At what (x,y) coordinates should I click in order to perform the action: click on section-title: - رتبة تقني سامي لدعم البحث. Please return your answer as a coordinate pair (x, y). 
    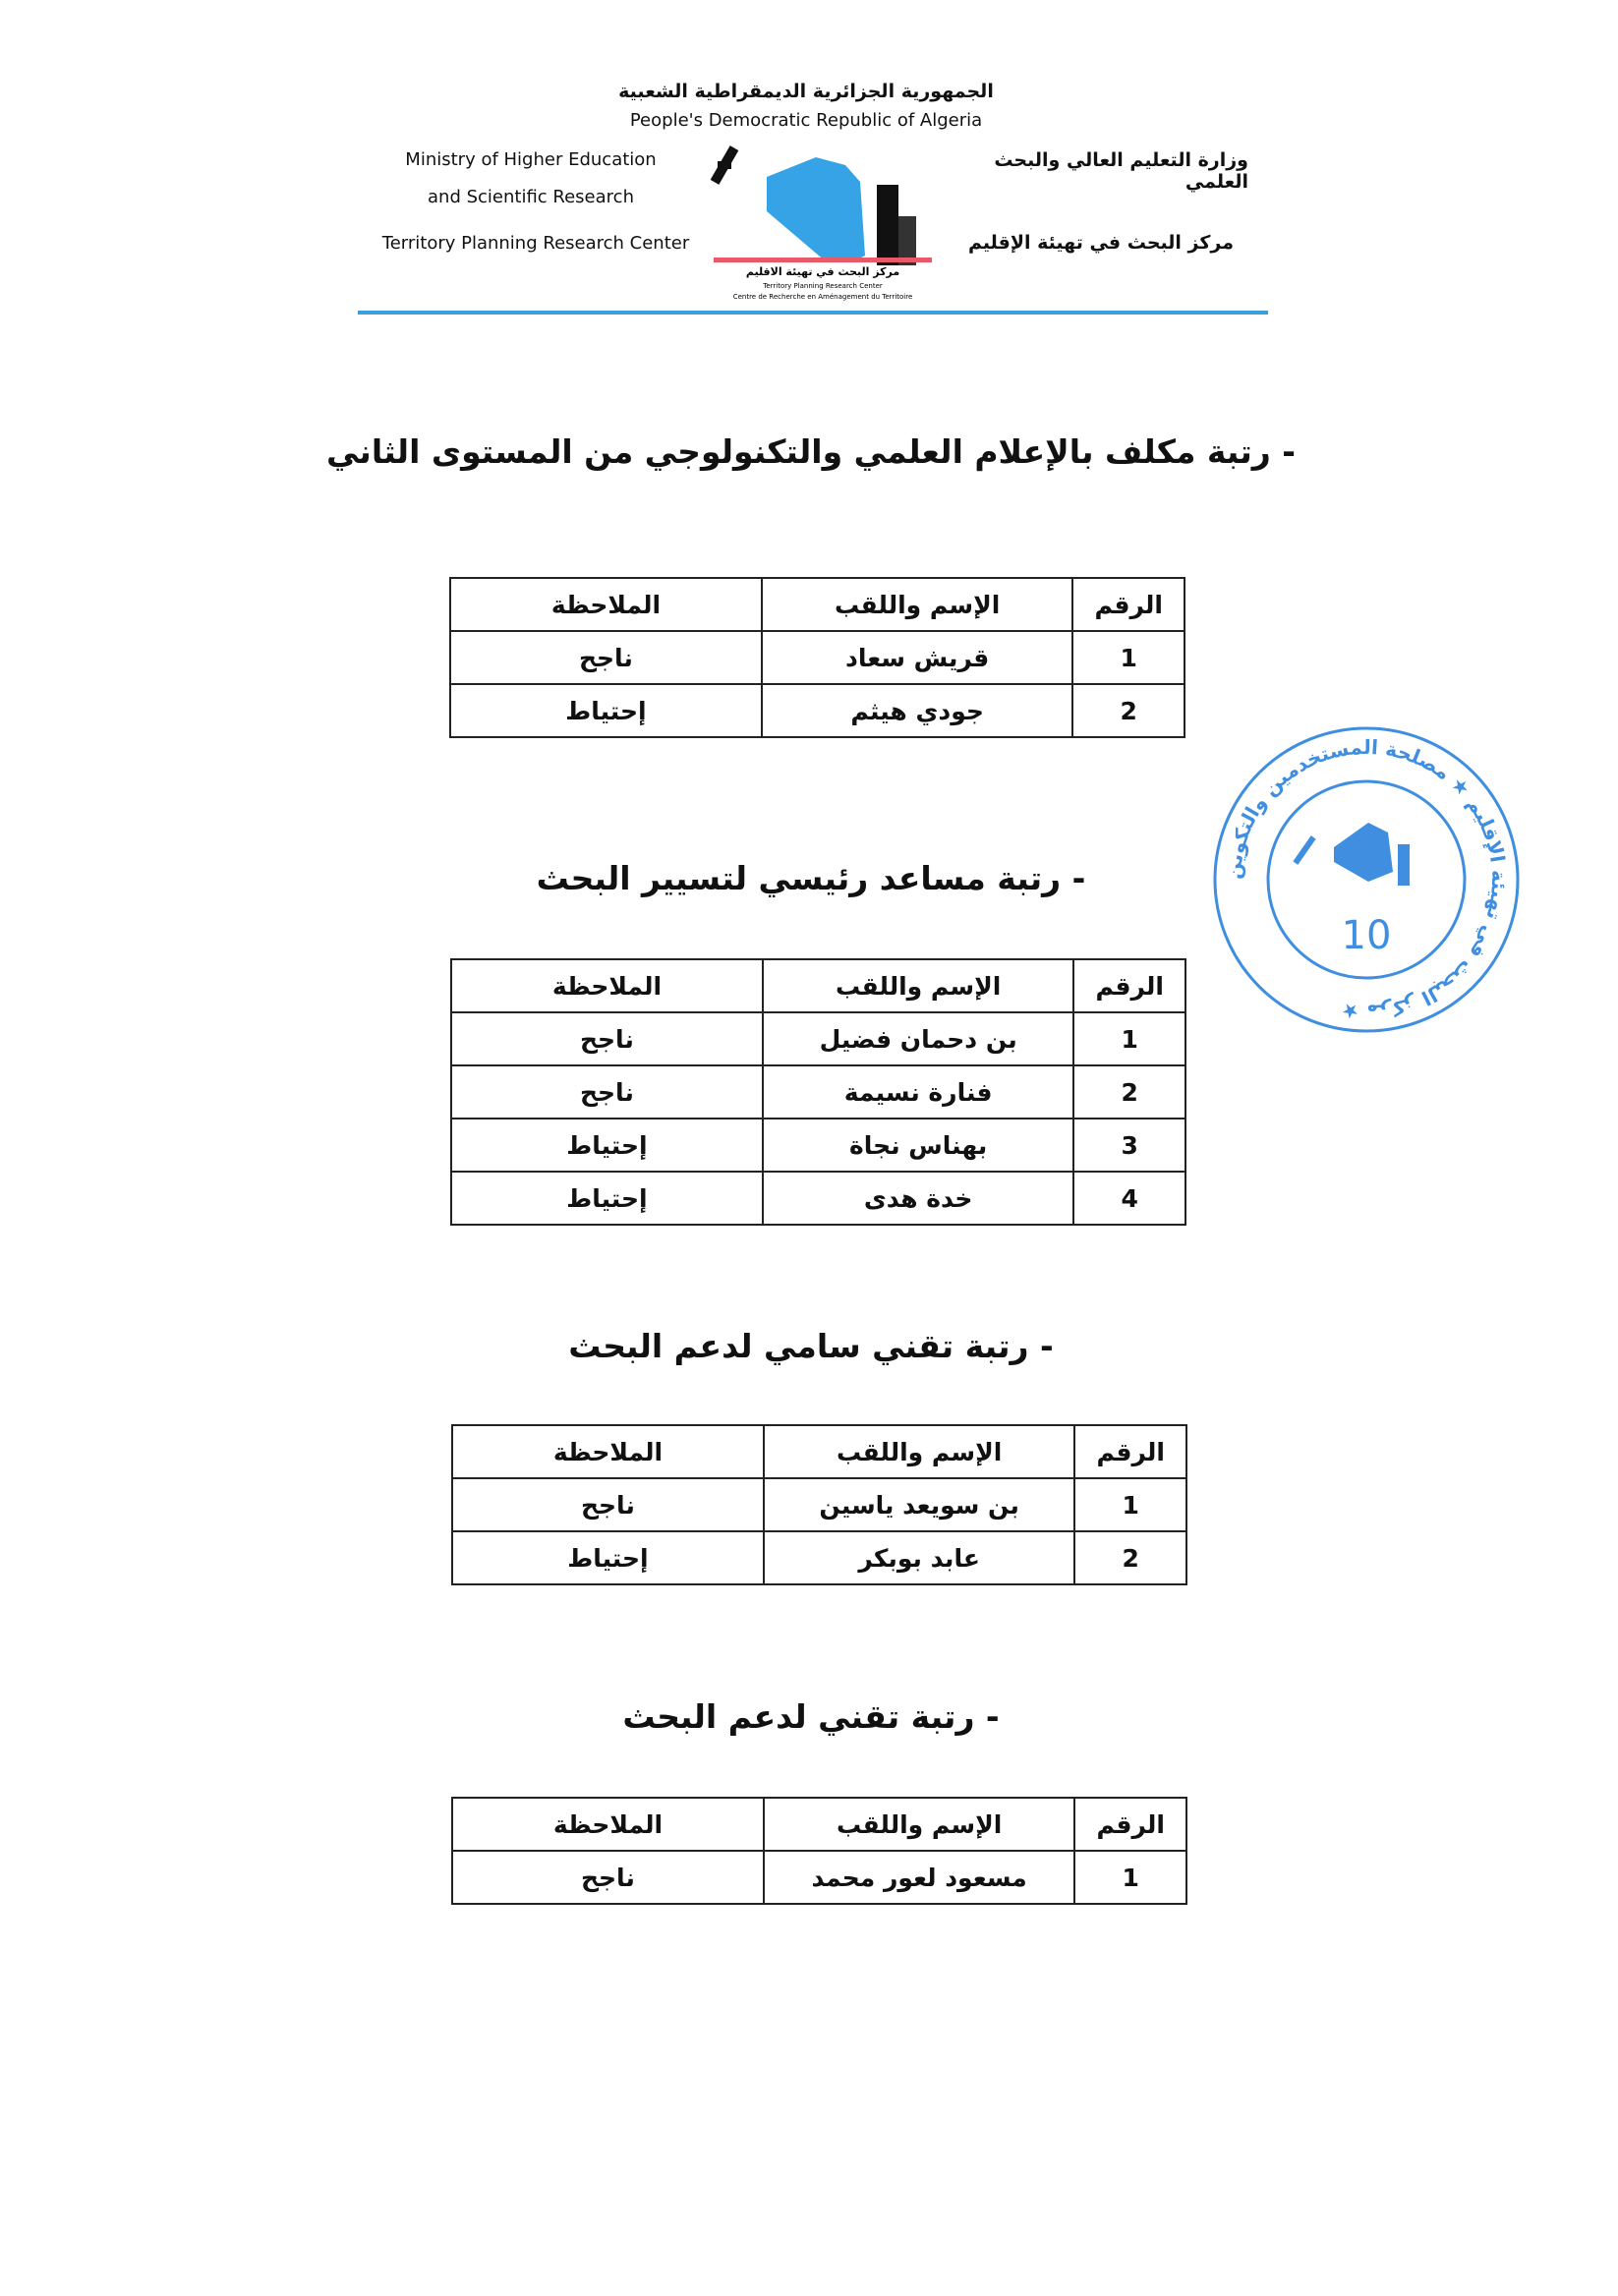
    Looking at the image, I should click on (811, 1346).